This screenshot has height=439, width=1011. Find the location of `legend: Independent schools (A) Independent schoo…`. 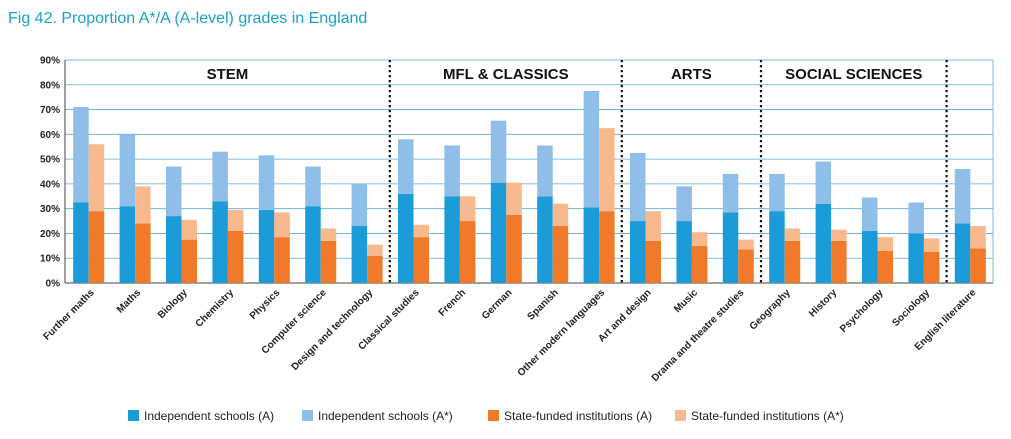

legend: Independent schools (A) Independent schoo… is located at coordinates (486, 416).